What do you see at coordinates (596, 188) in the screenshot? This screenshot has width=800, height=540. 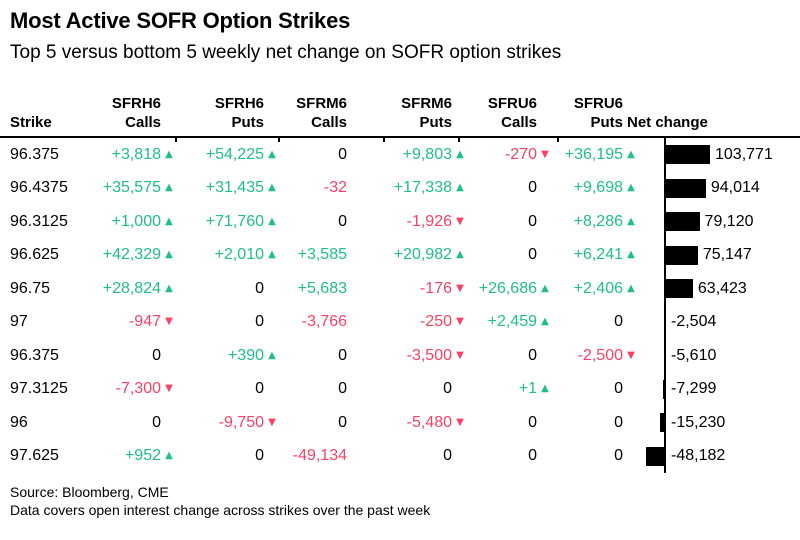 I see `sfru6_puts-value: +9,698 ▲` at bounding box center [596, 188].